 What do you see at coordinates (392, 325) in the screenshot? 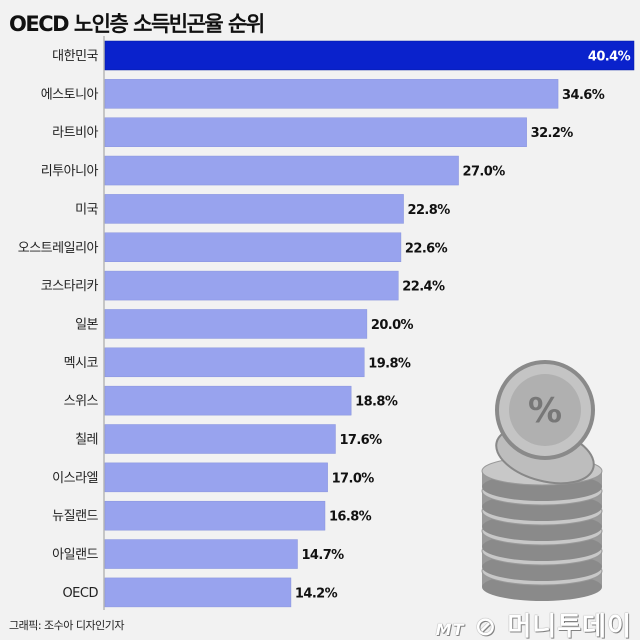
I see `data-label: 20.0%` at bounding box center [392, 325].